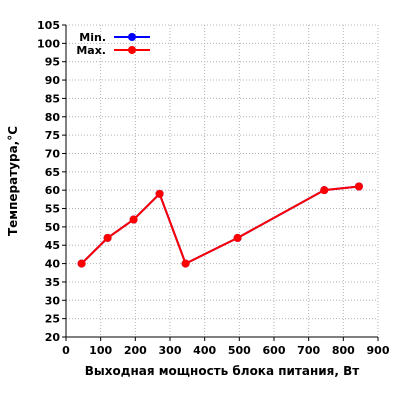 The height and width of the screenshot is (400, 400). Describe the element at coordinates (52, 319) in the screenshot. I see `y-tick-label-1: 25` at that location.